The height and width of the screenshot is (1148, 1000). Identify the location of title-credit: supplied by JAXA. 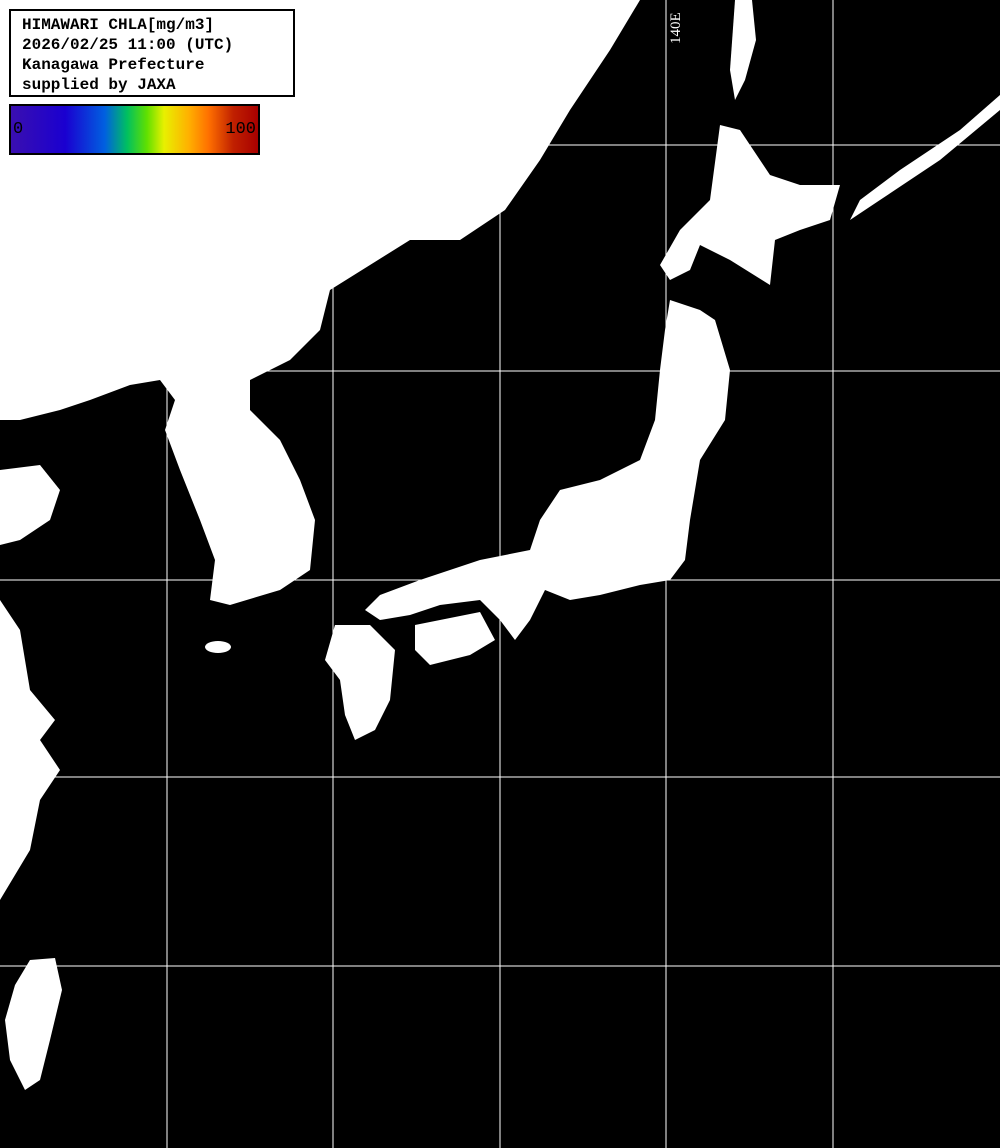
(99, 85).